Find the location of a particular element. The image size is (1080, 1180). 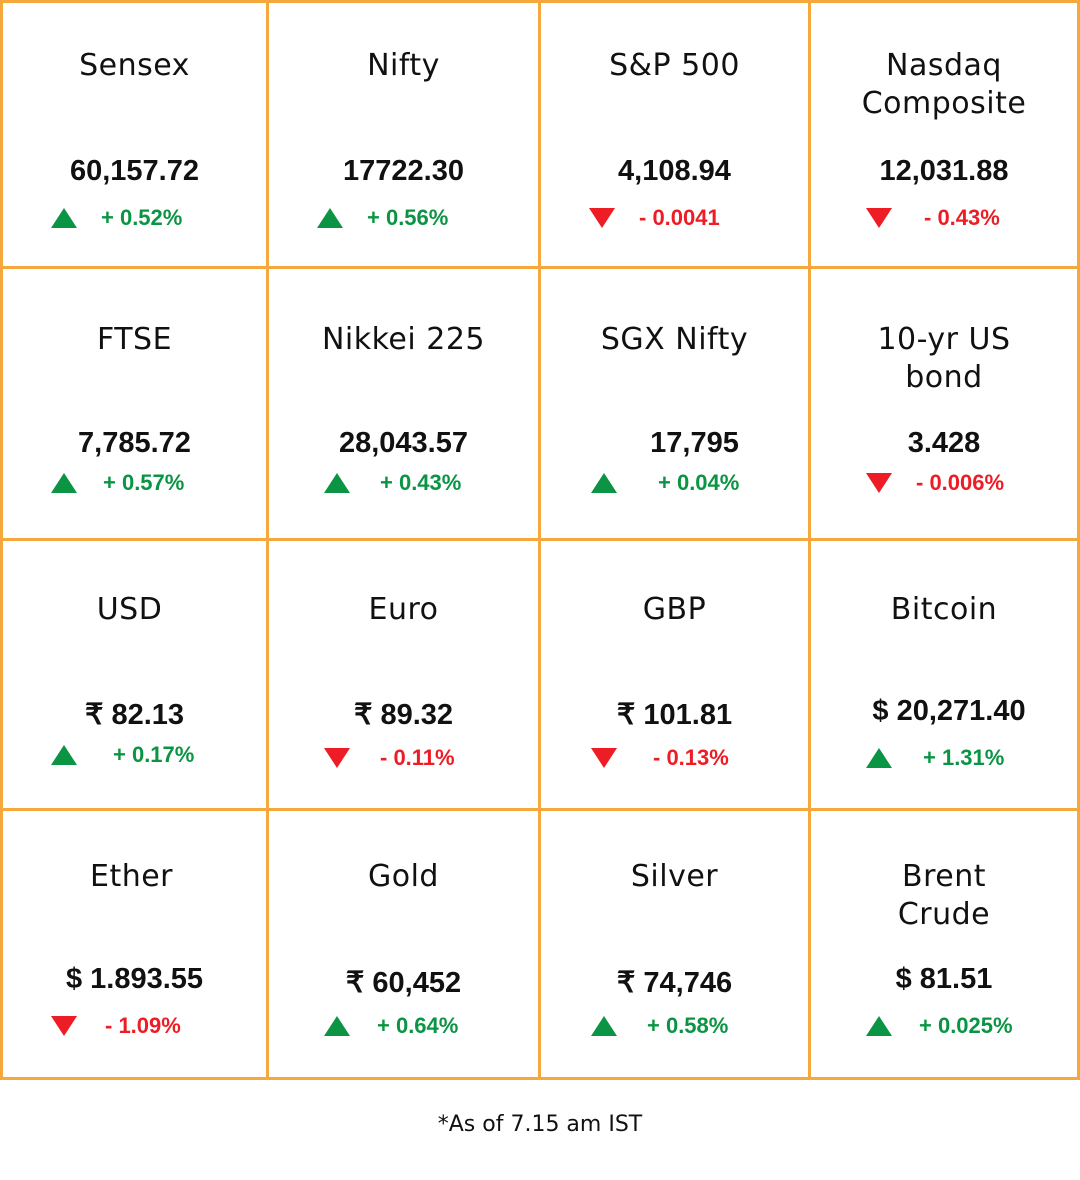

change-row: - 0.11% is located at coordinates (426, 758).